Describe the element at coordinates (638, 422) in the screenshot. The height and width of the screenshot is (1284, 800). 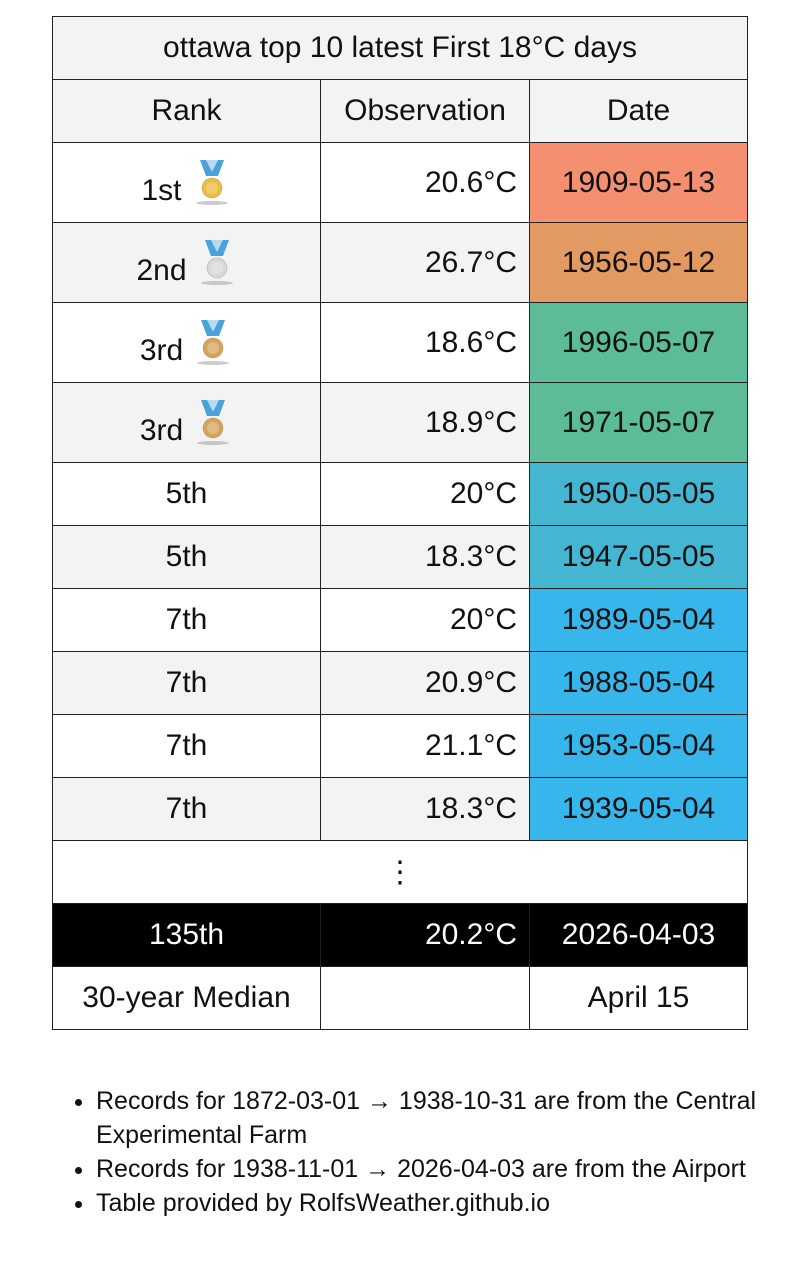
I see `date: 1971-05-07` at that location.